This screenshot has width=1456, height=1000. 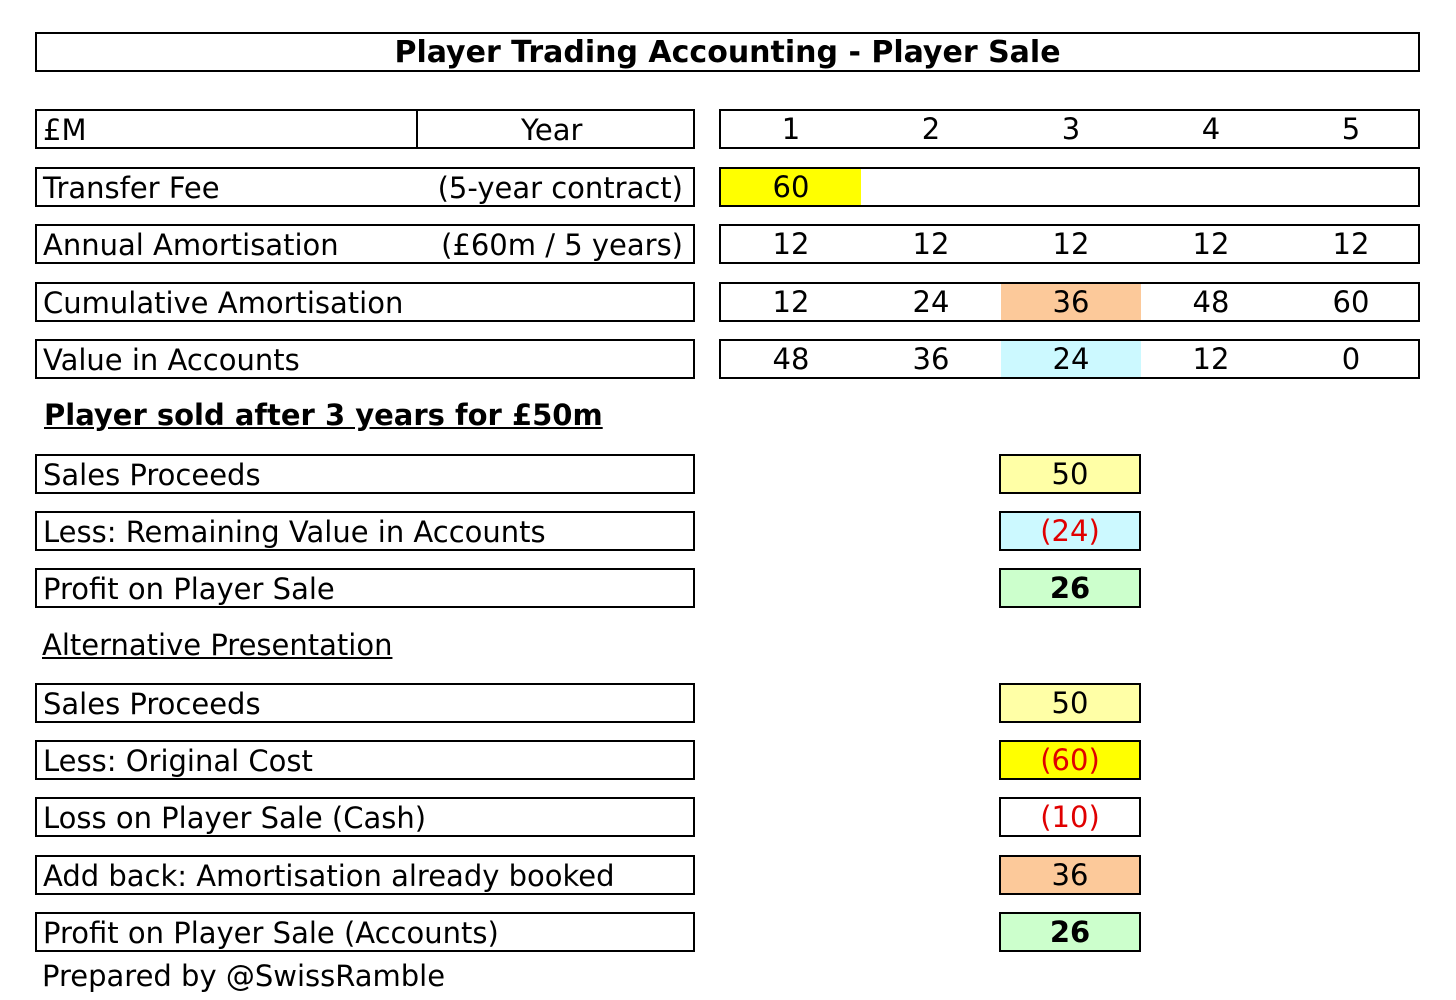 I want to click on profit-value: 26, so click(x=1070, y=588).